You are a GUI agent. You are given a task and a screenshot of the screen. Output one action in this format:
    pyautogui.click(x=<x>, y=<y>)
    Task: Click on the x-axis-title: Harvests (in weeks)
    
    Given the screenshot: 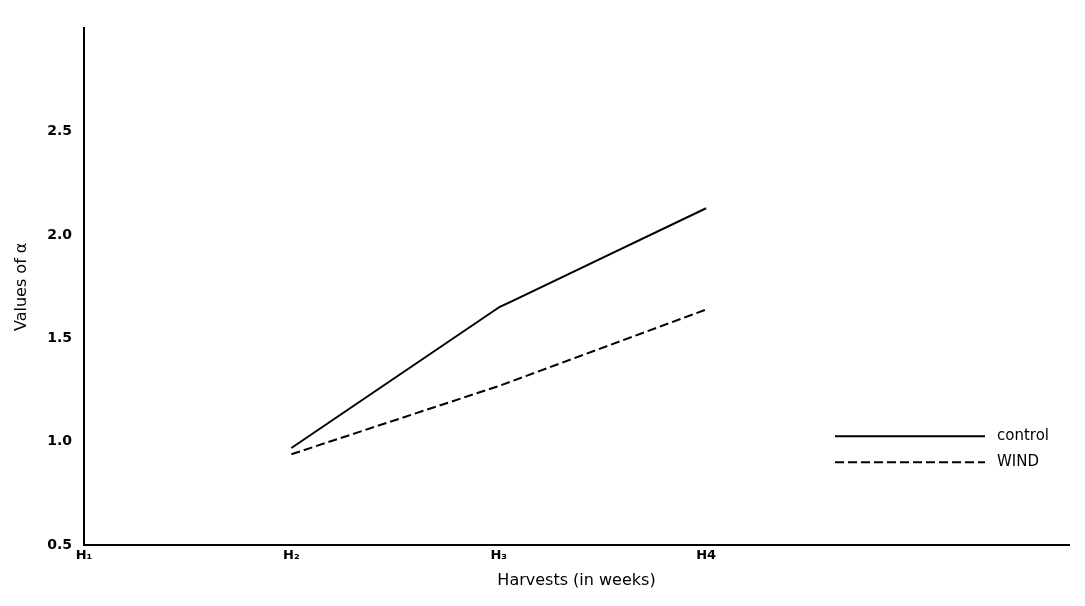 What is the action you would take?
    pyautogui.click(x=576, y=579)
    